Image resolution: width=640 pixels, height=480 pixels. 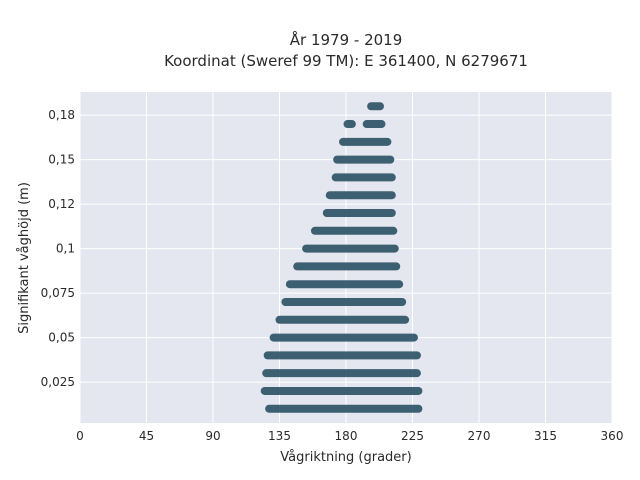 What do you see at coordinates (279, 436) in the screenshot?
I see `x-tick-label: 135` at bounding box center [279, 436].